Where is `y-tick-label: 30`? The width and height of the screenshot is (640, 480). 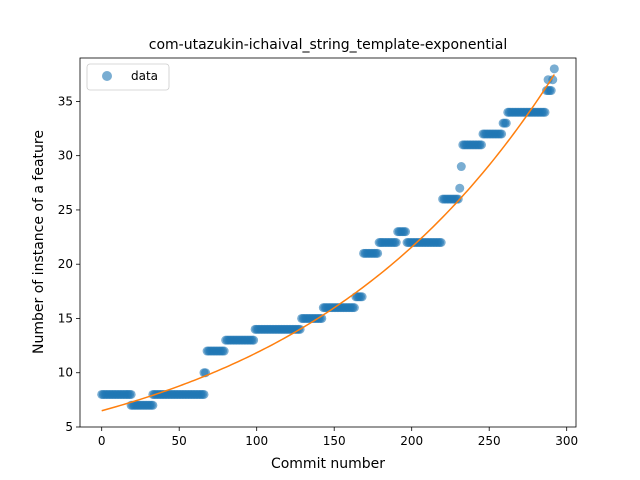
y-tick-label: 30 is located at coordinates (65, 156).